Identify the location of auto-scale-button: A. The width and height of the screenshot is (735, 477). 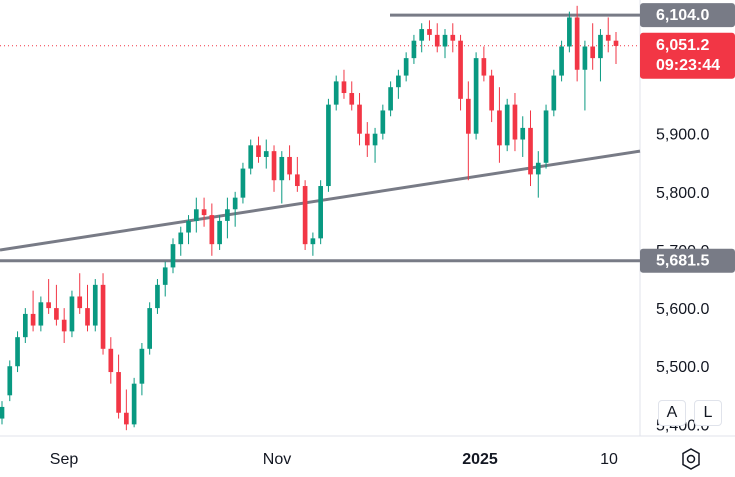
(672, 413).